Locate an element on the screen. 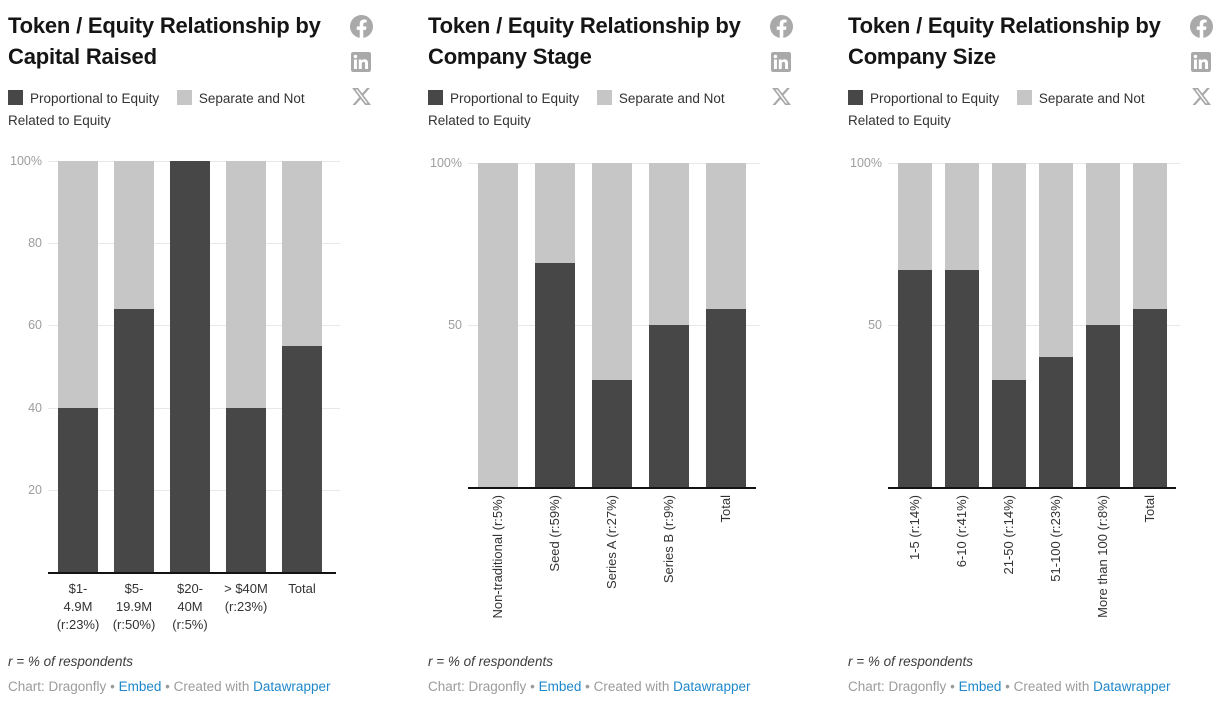 This screenshot has height=703, width=1215. gridline is located at coordinates (1034, 325).